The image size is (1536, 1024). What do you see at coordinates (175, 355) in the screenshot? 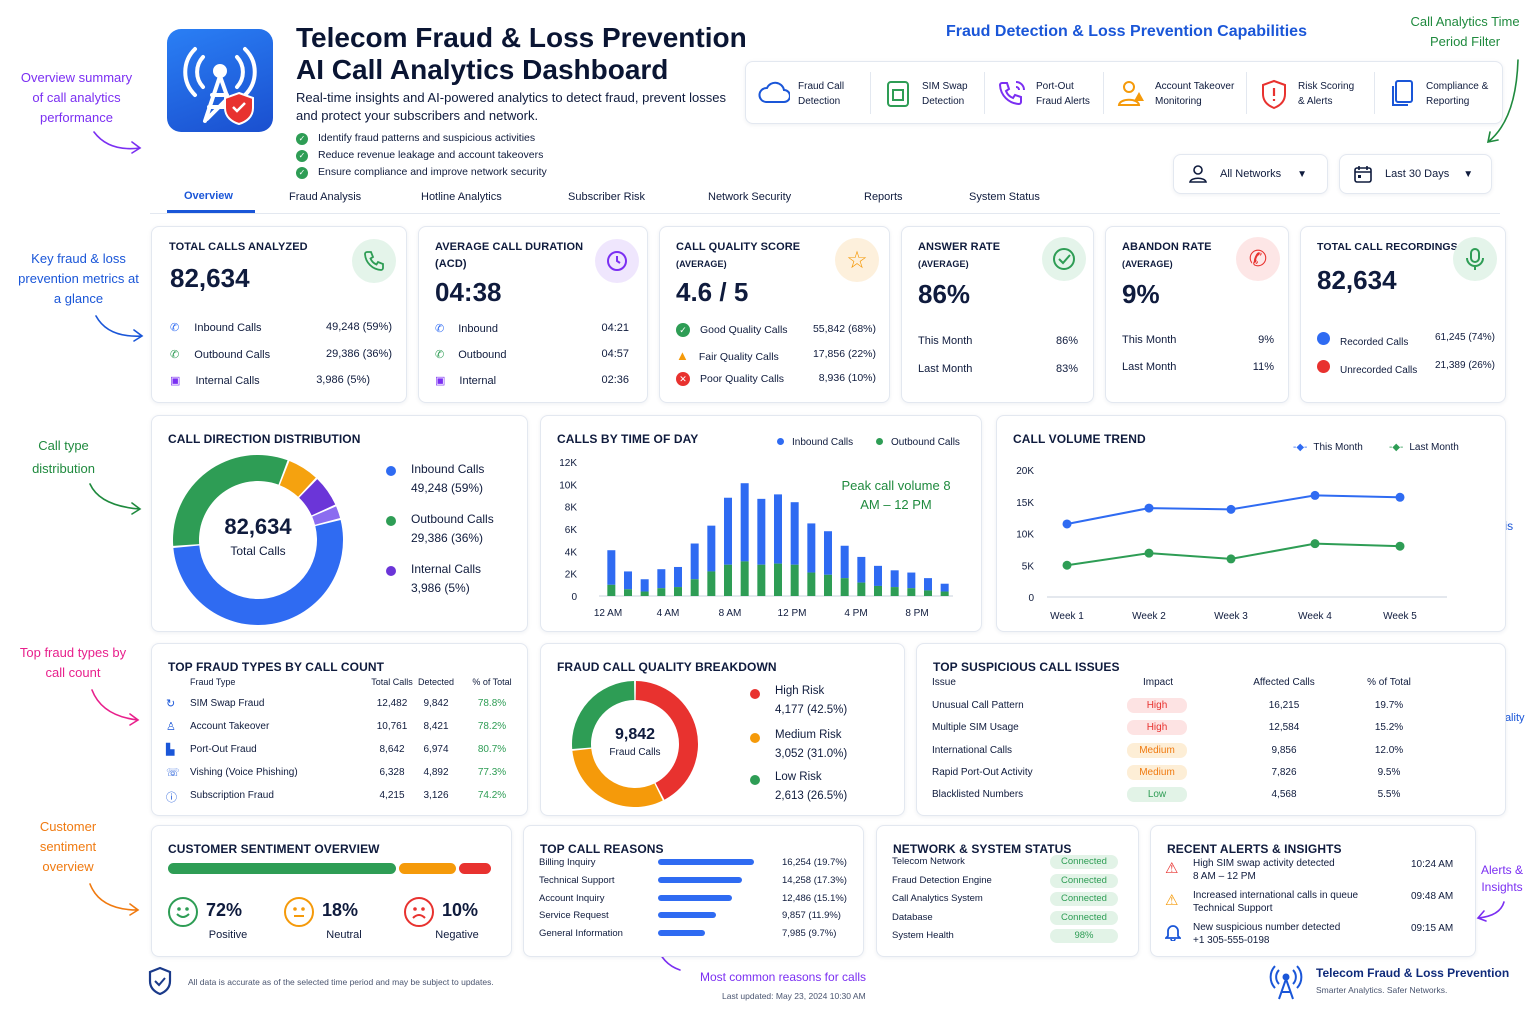
I see `outbound-call-icon: ✆` at bounding box center [175, 355].